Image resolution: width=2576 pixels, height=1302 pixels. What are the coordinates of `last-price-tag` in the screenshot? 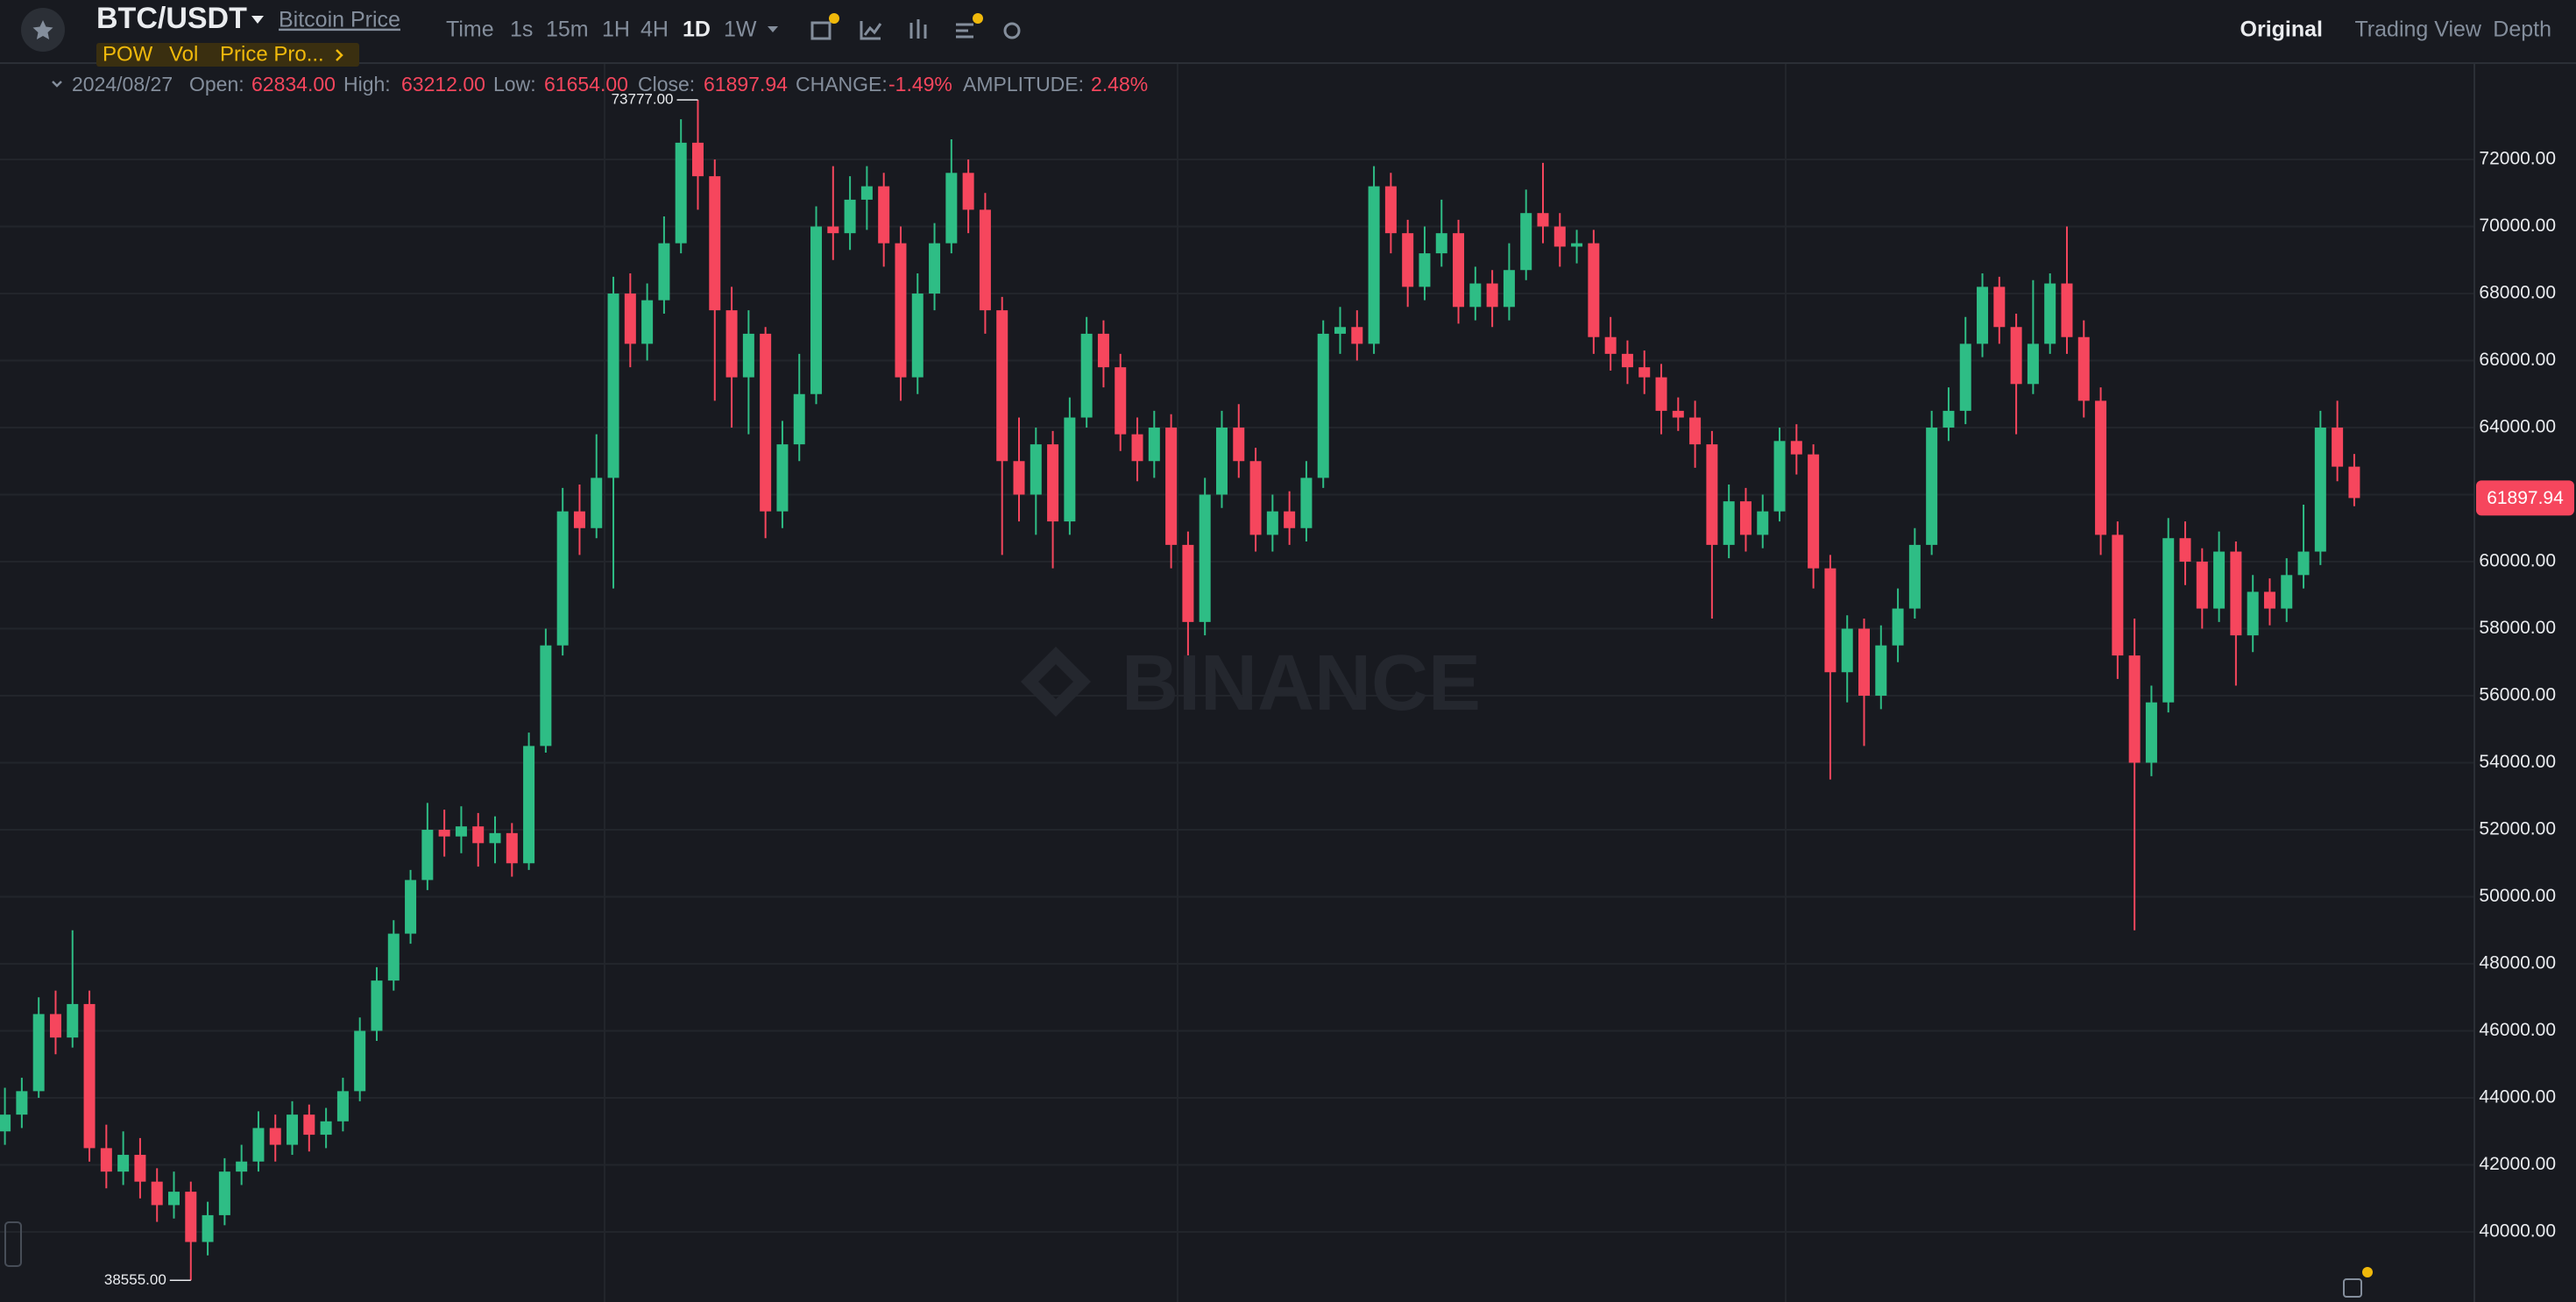 It's located at (2525, 498).